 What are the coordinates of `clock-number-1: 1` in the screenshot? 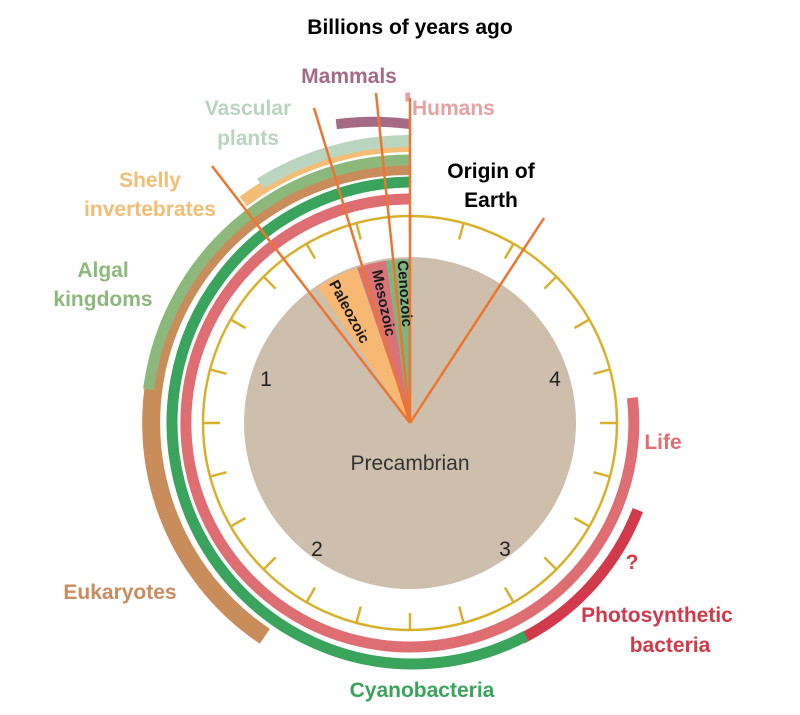 It's located at (266, 379).